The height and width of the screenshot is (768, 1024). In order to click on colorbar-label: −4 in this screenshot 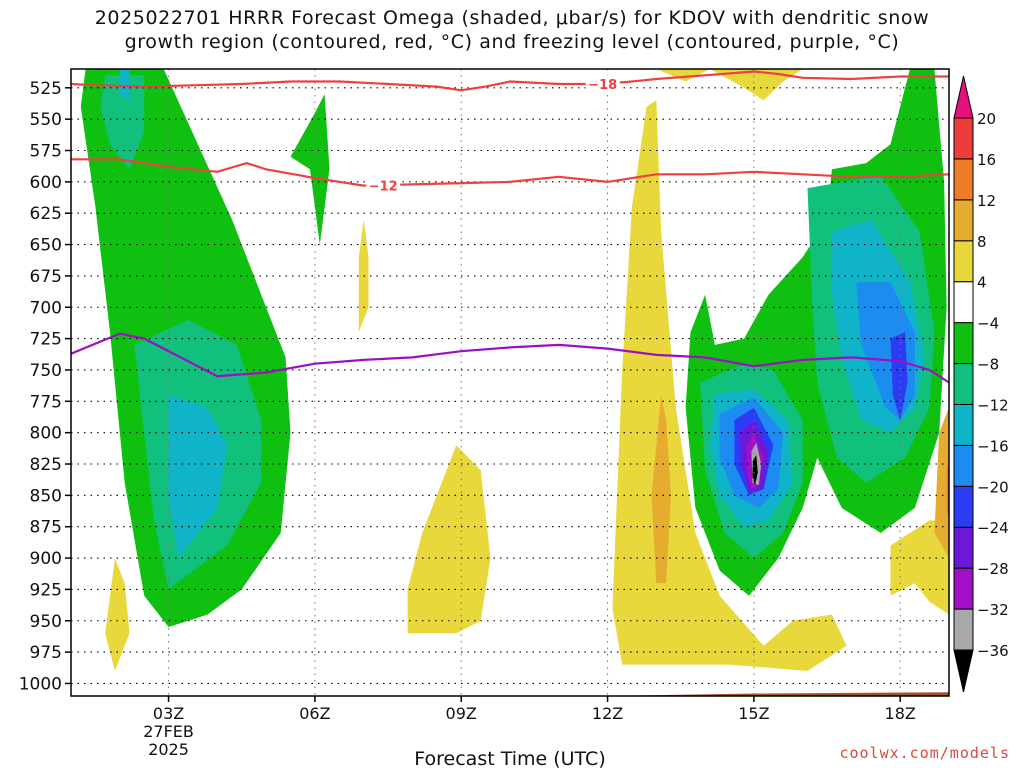, I will do `click(988, 324)`.